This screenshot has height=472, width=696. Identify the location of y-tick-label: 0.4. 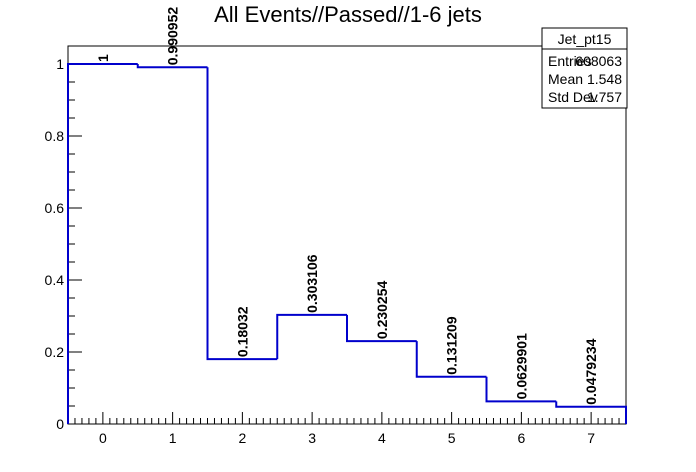
(55, 280).